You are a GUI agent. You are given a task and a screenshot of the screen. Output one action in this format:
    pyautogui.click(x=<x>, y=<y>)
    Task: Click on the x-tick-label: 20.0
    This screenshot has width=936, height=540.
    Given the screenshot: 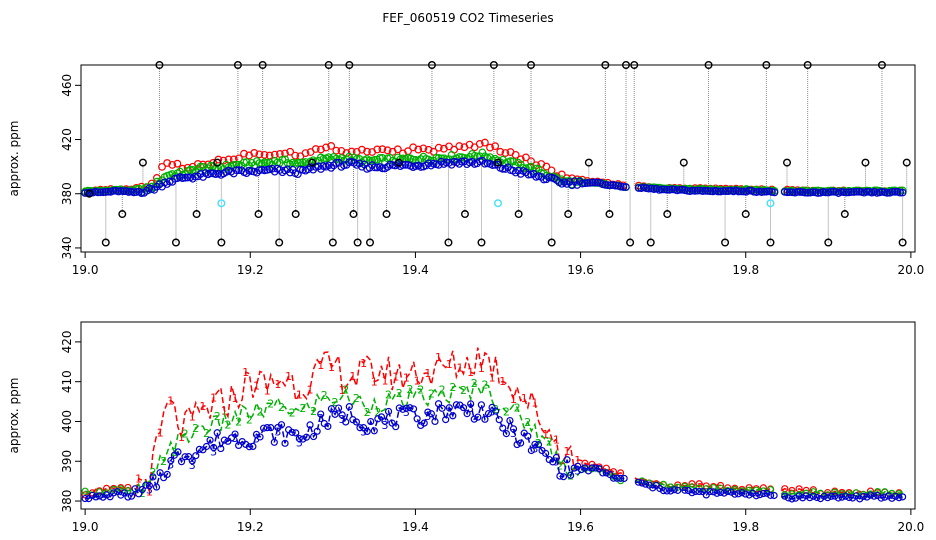 What is the action you would take?
    pyautogui.click(x=911, y=527)
    